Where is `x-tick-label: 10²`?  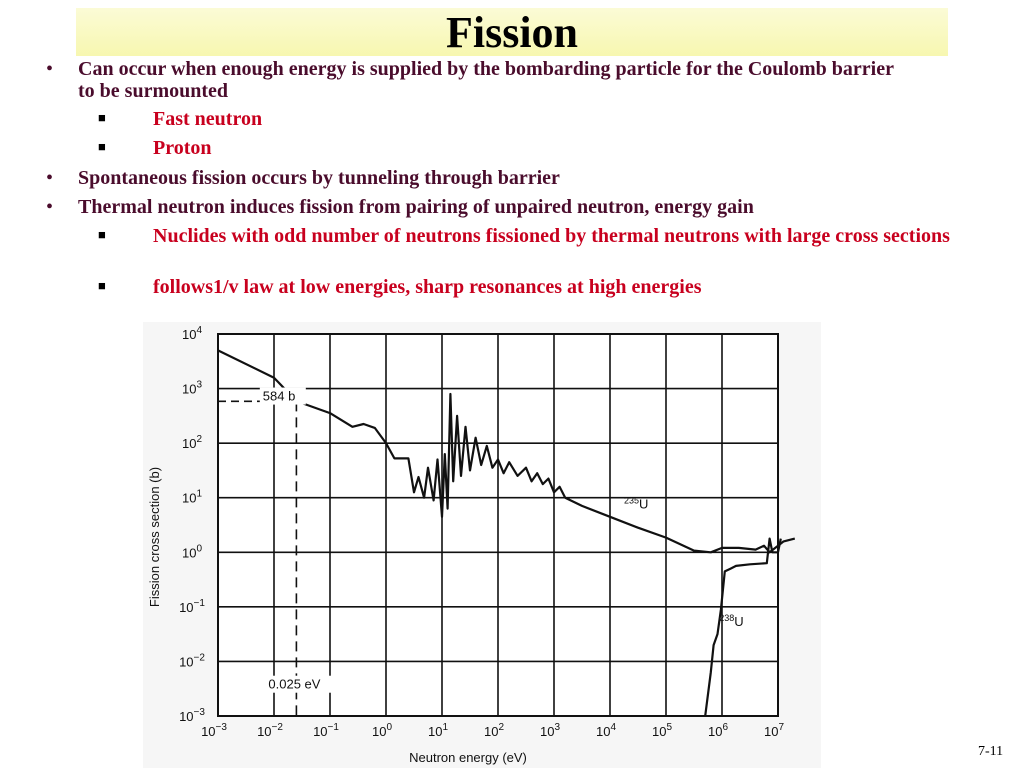 x-tick-label: 10² is located at coordinates (494, 730).